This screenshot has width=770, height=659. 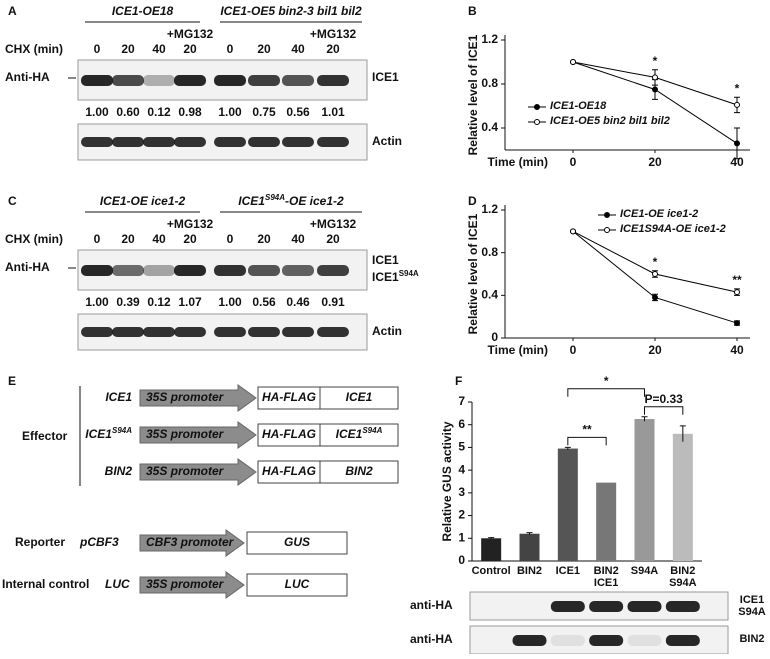 What do you see at coordinates (461, 537) in the screenshot?
I see `y-tick-label: 1` at bounding box center [461, 537].